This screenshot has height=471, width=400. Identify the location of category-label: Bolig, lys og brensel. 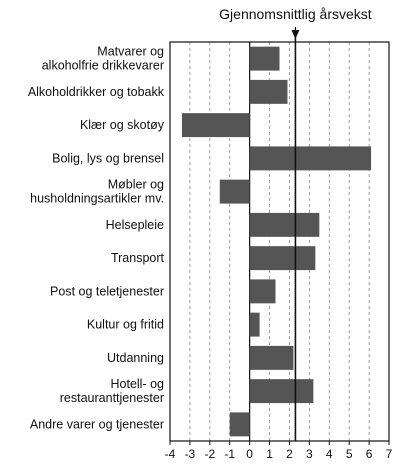
(108, 158).